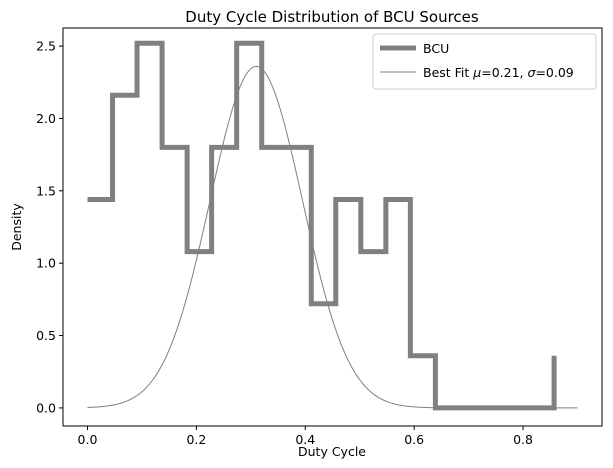 This screenshot has width=613, height=468. What do you see at coordinates (332, 451) in the screenshot?
I see `x-axis-label: Duty Cycle` at bounding box center [332, 451].